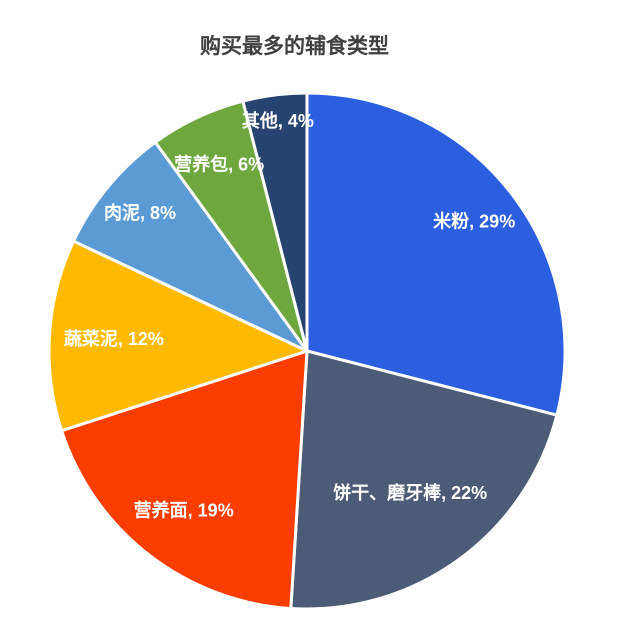 The height and width of the screenshot is (641, 619). What do you see at coordinates (474, 221) in the screenshot?
I see `pie-slice-label-0: 米粉, 29%` at bounding box center [474, 221].